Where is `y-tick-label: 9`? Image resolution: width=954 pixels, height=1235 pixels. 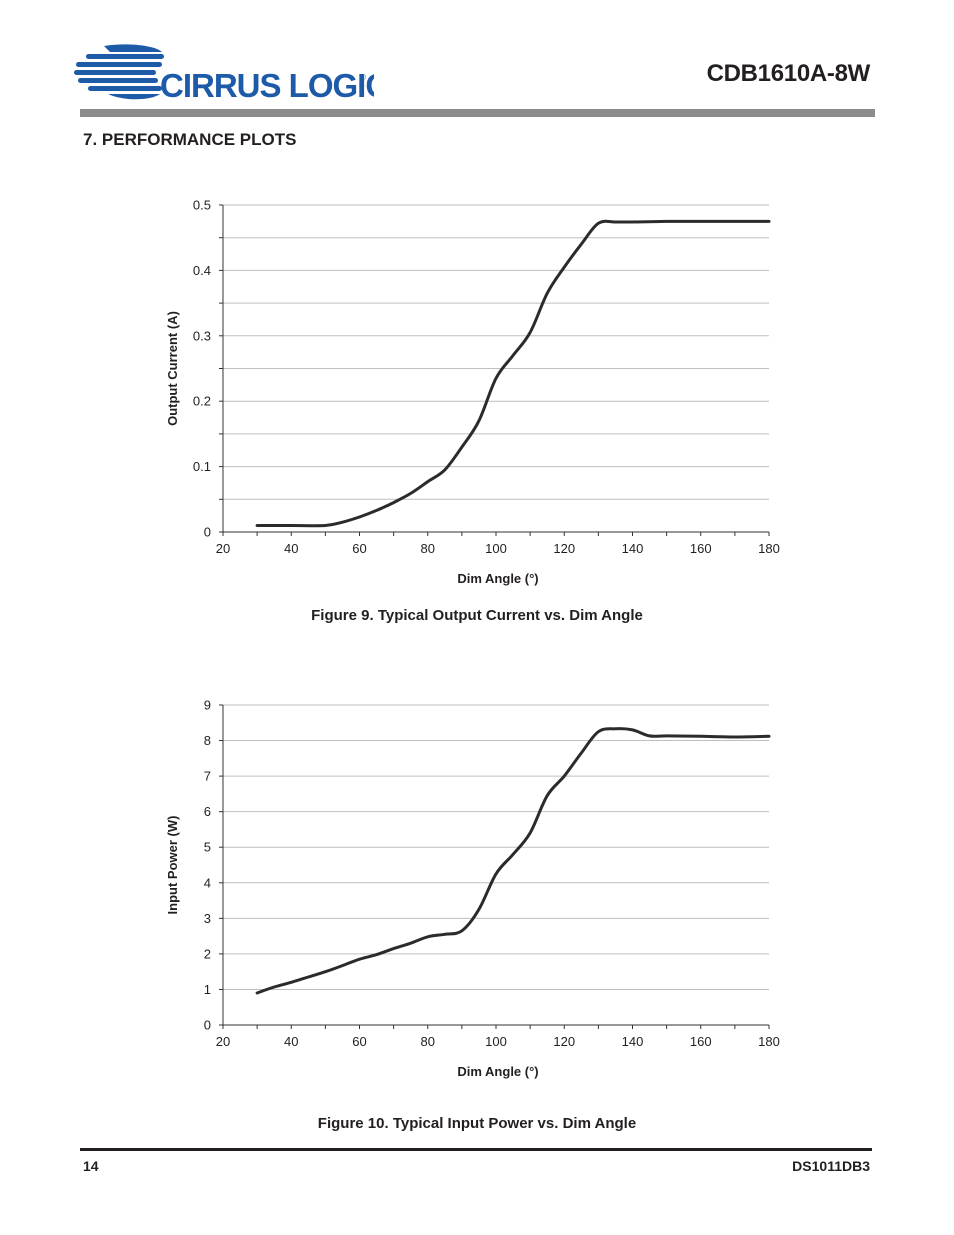
y-tick-label: 9 is located at coordinates (207, 705).